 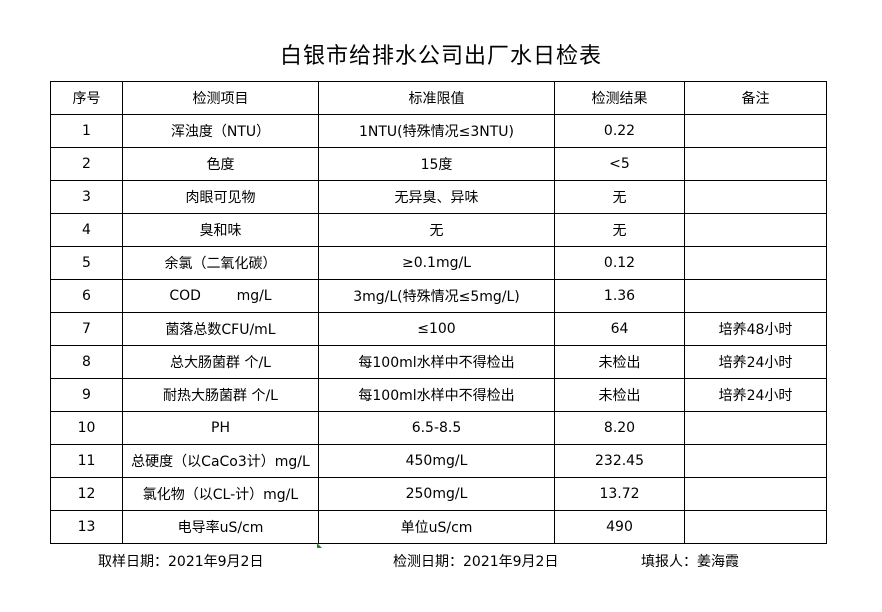 I want to click on cell-standard: 1NTU(特殊情况≤3NTU), so click(x=436, y=131).